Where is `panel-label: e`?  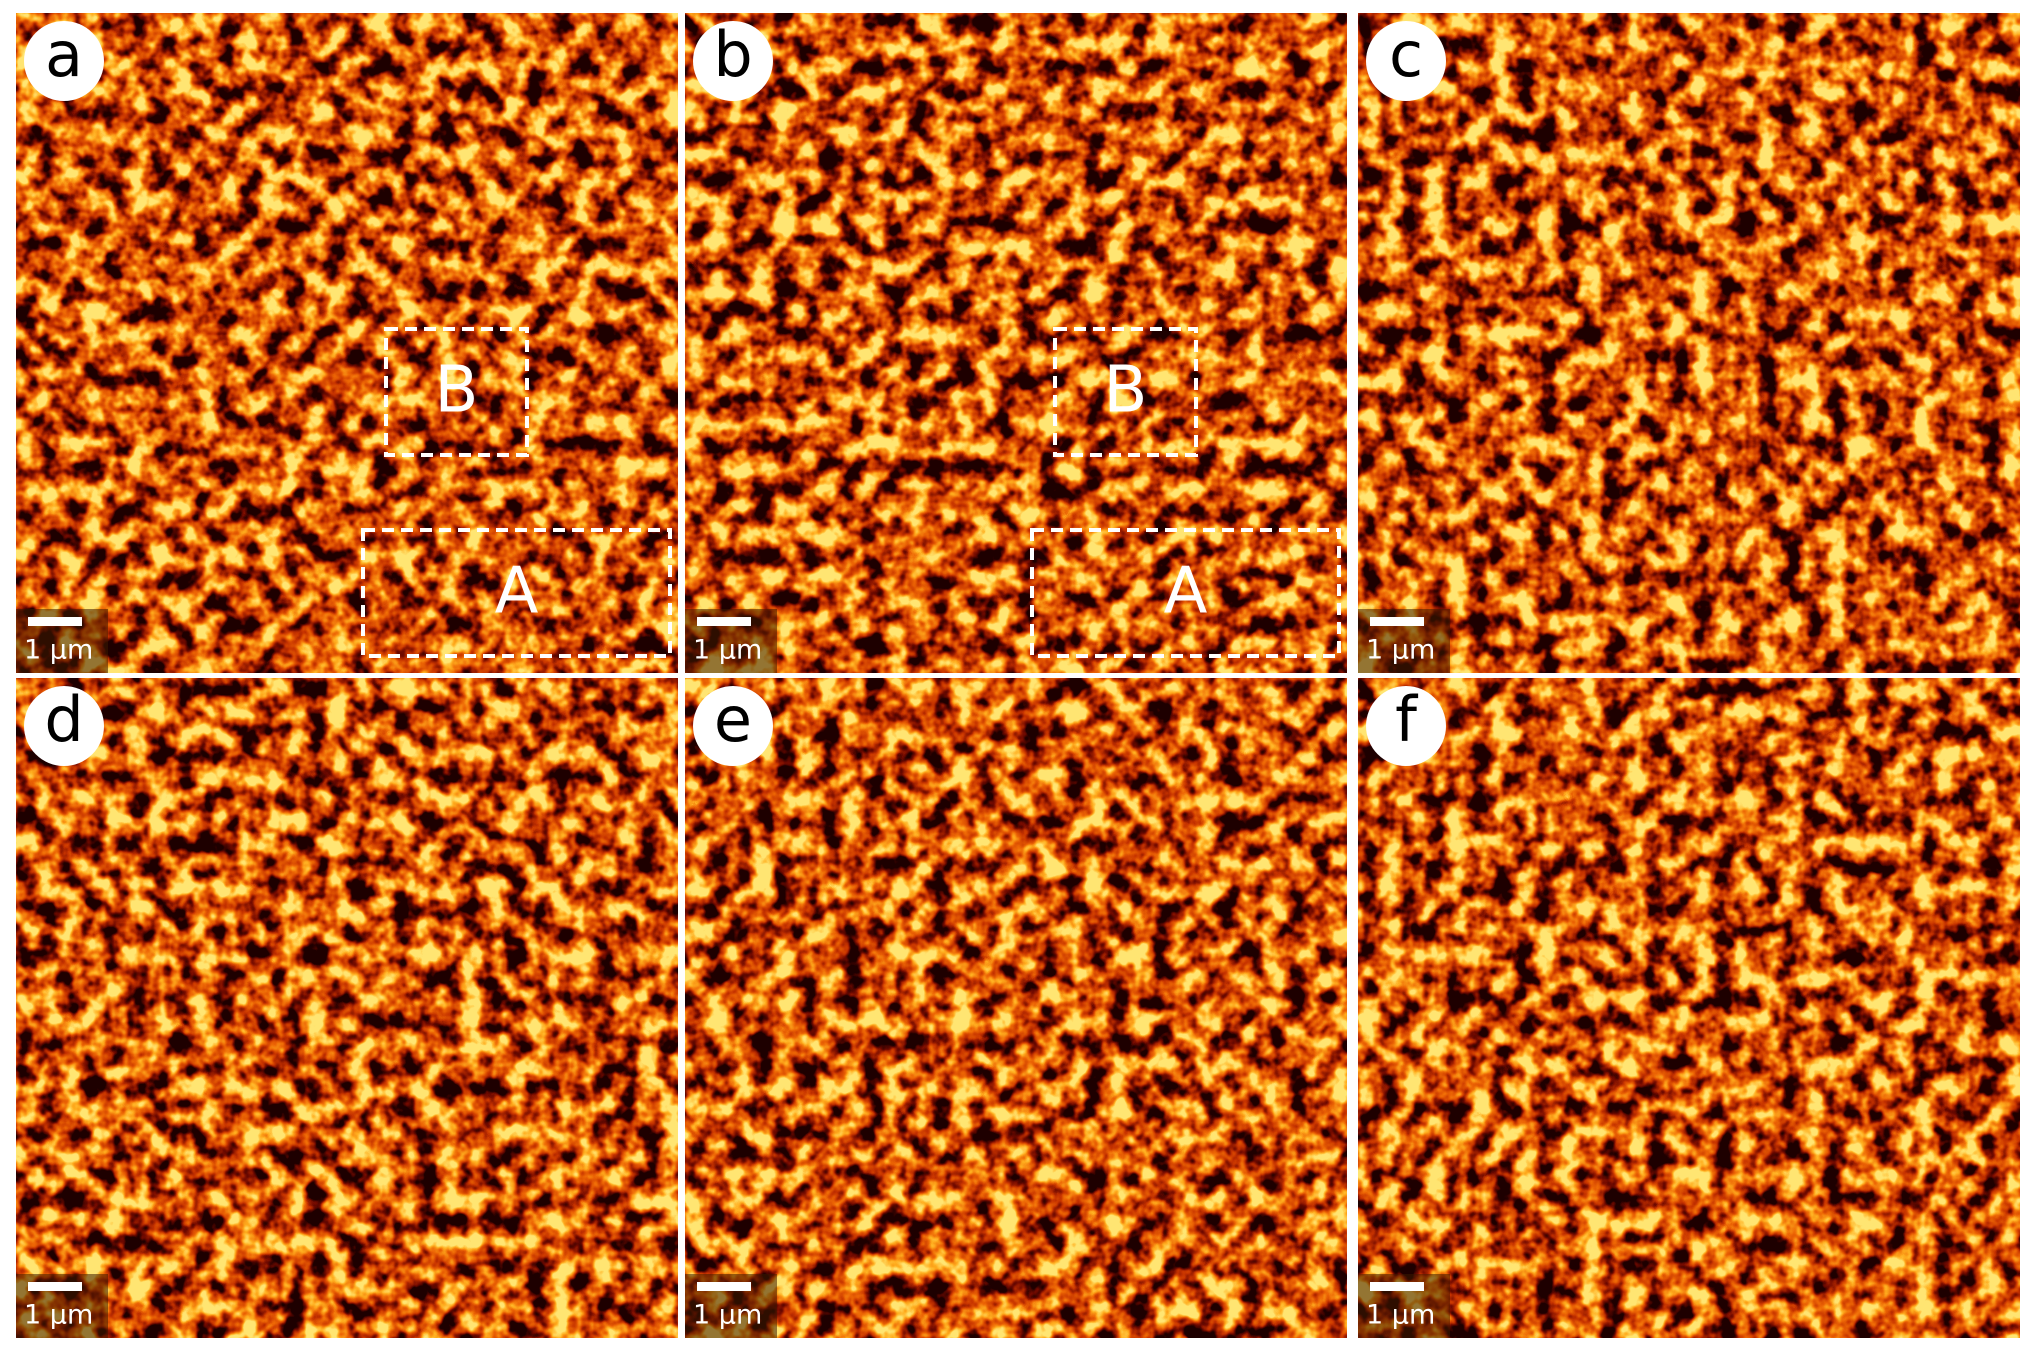 panel-label: e is located at coordinates (733, 719).